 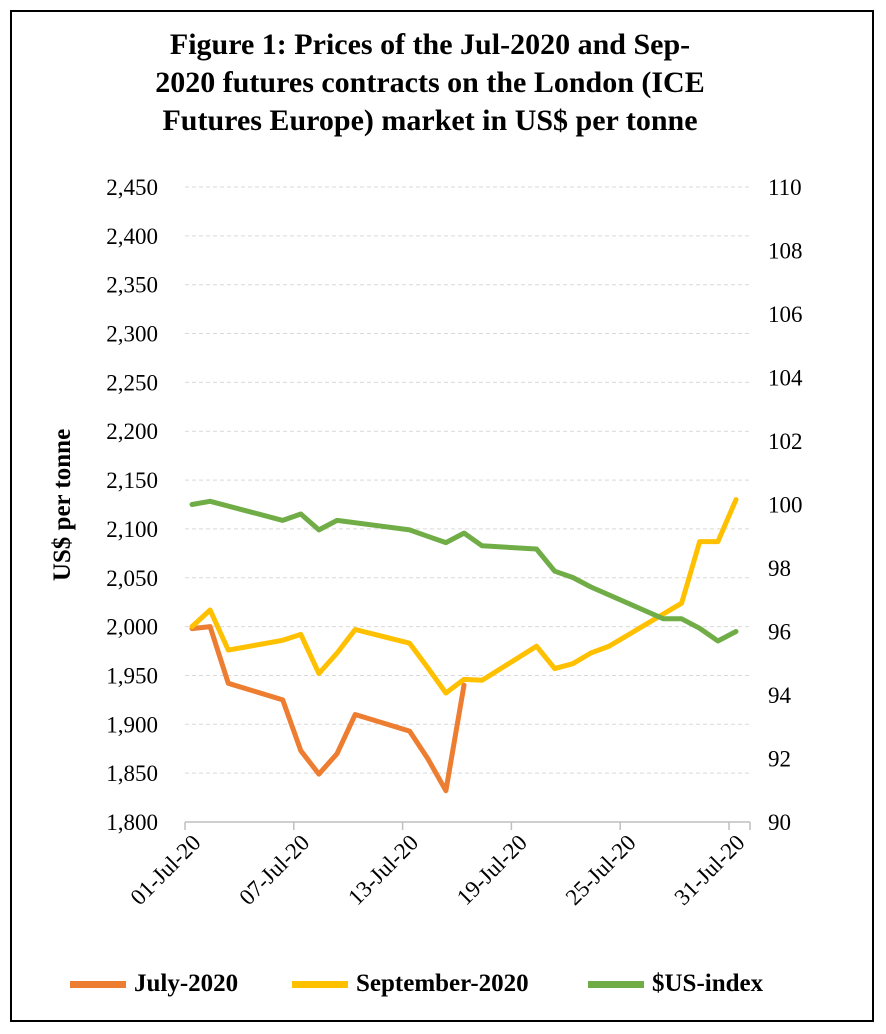 I want to click on y-right-tick-label: 108, so click(x=785, y=251).